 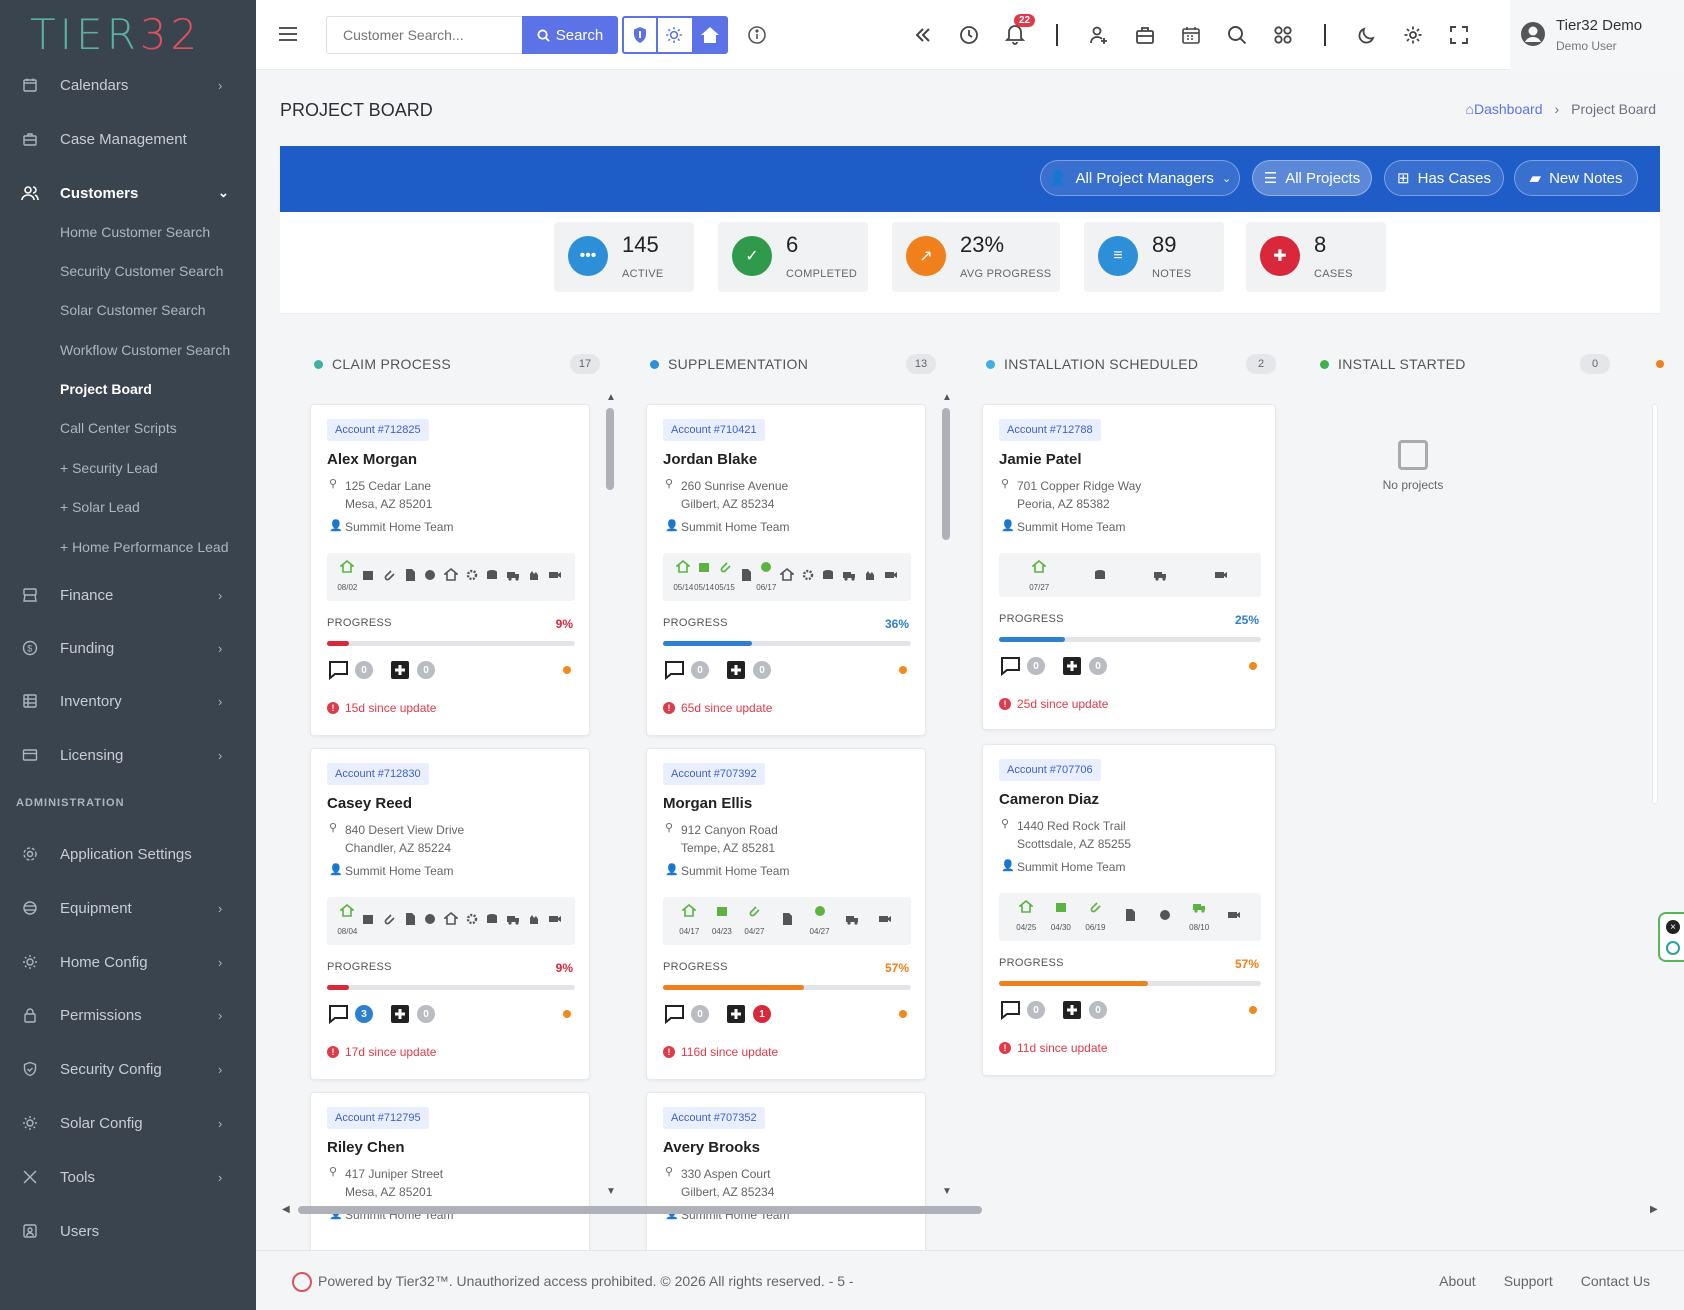 What do you see at coordinates (1671, 937) in the screenshot?
I see `accessibility-widget: ×` at bounding box center [1671, 937].